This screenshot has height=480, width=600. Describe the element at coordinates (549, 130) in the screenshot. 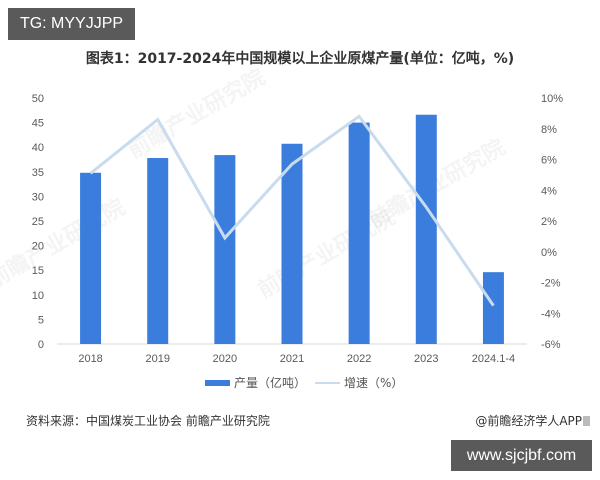

I see `right-axis-tick-label: 8%` at that location.